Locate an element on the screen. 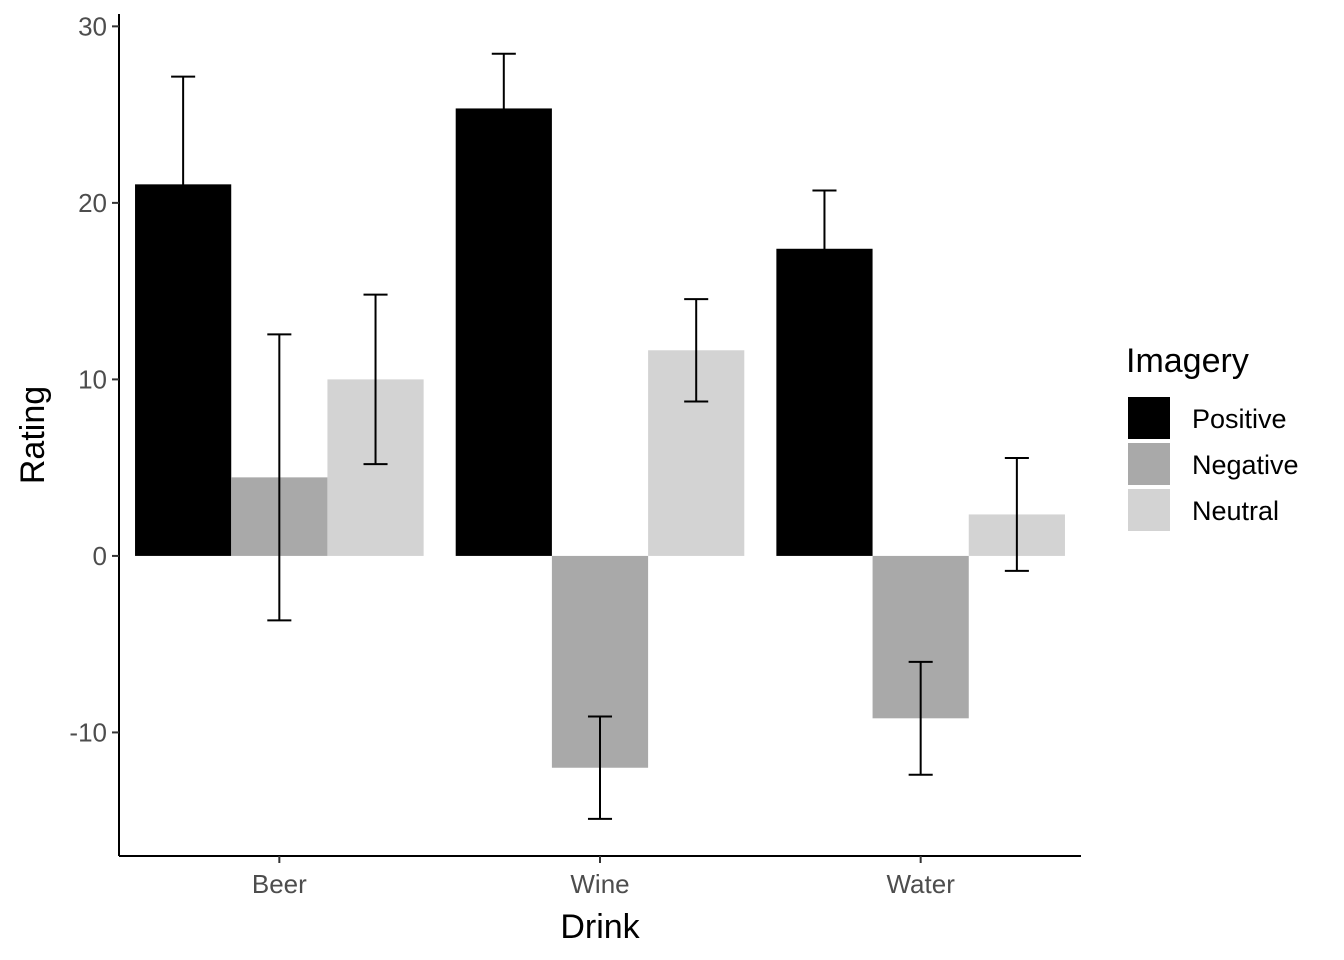 The image size is (1344, 960). y-tick-label: 30 is located at coordinates (92, 26).